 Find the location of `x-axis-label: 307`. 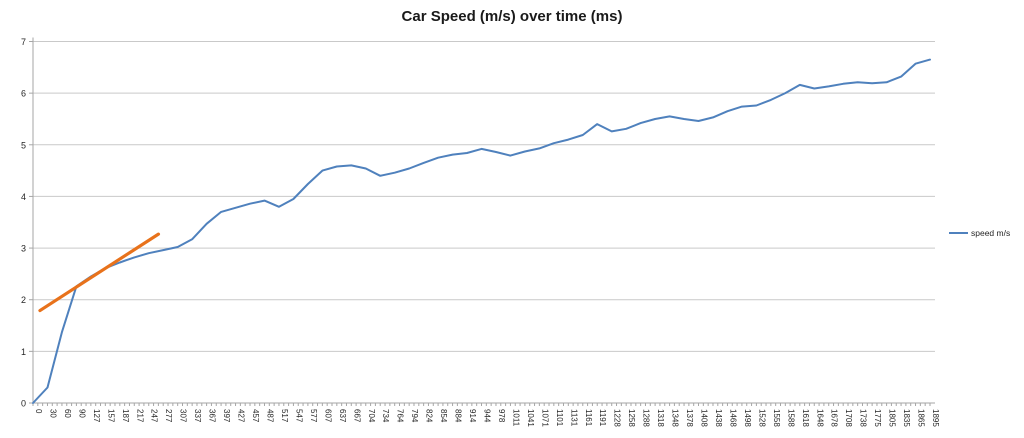

x-axis-label: 307 is located at coordinates (183, 416).